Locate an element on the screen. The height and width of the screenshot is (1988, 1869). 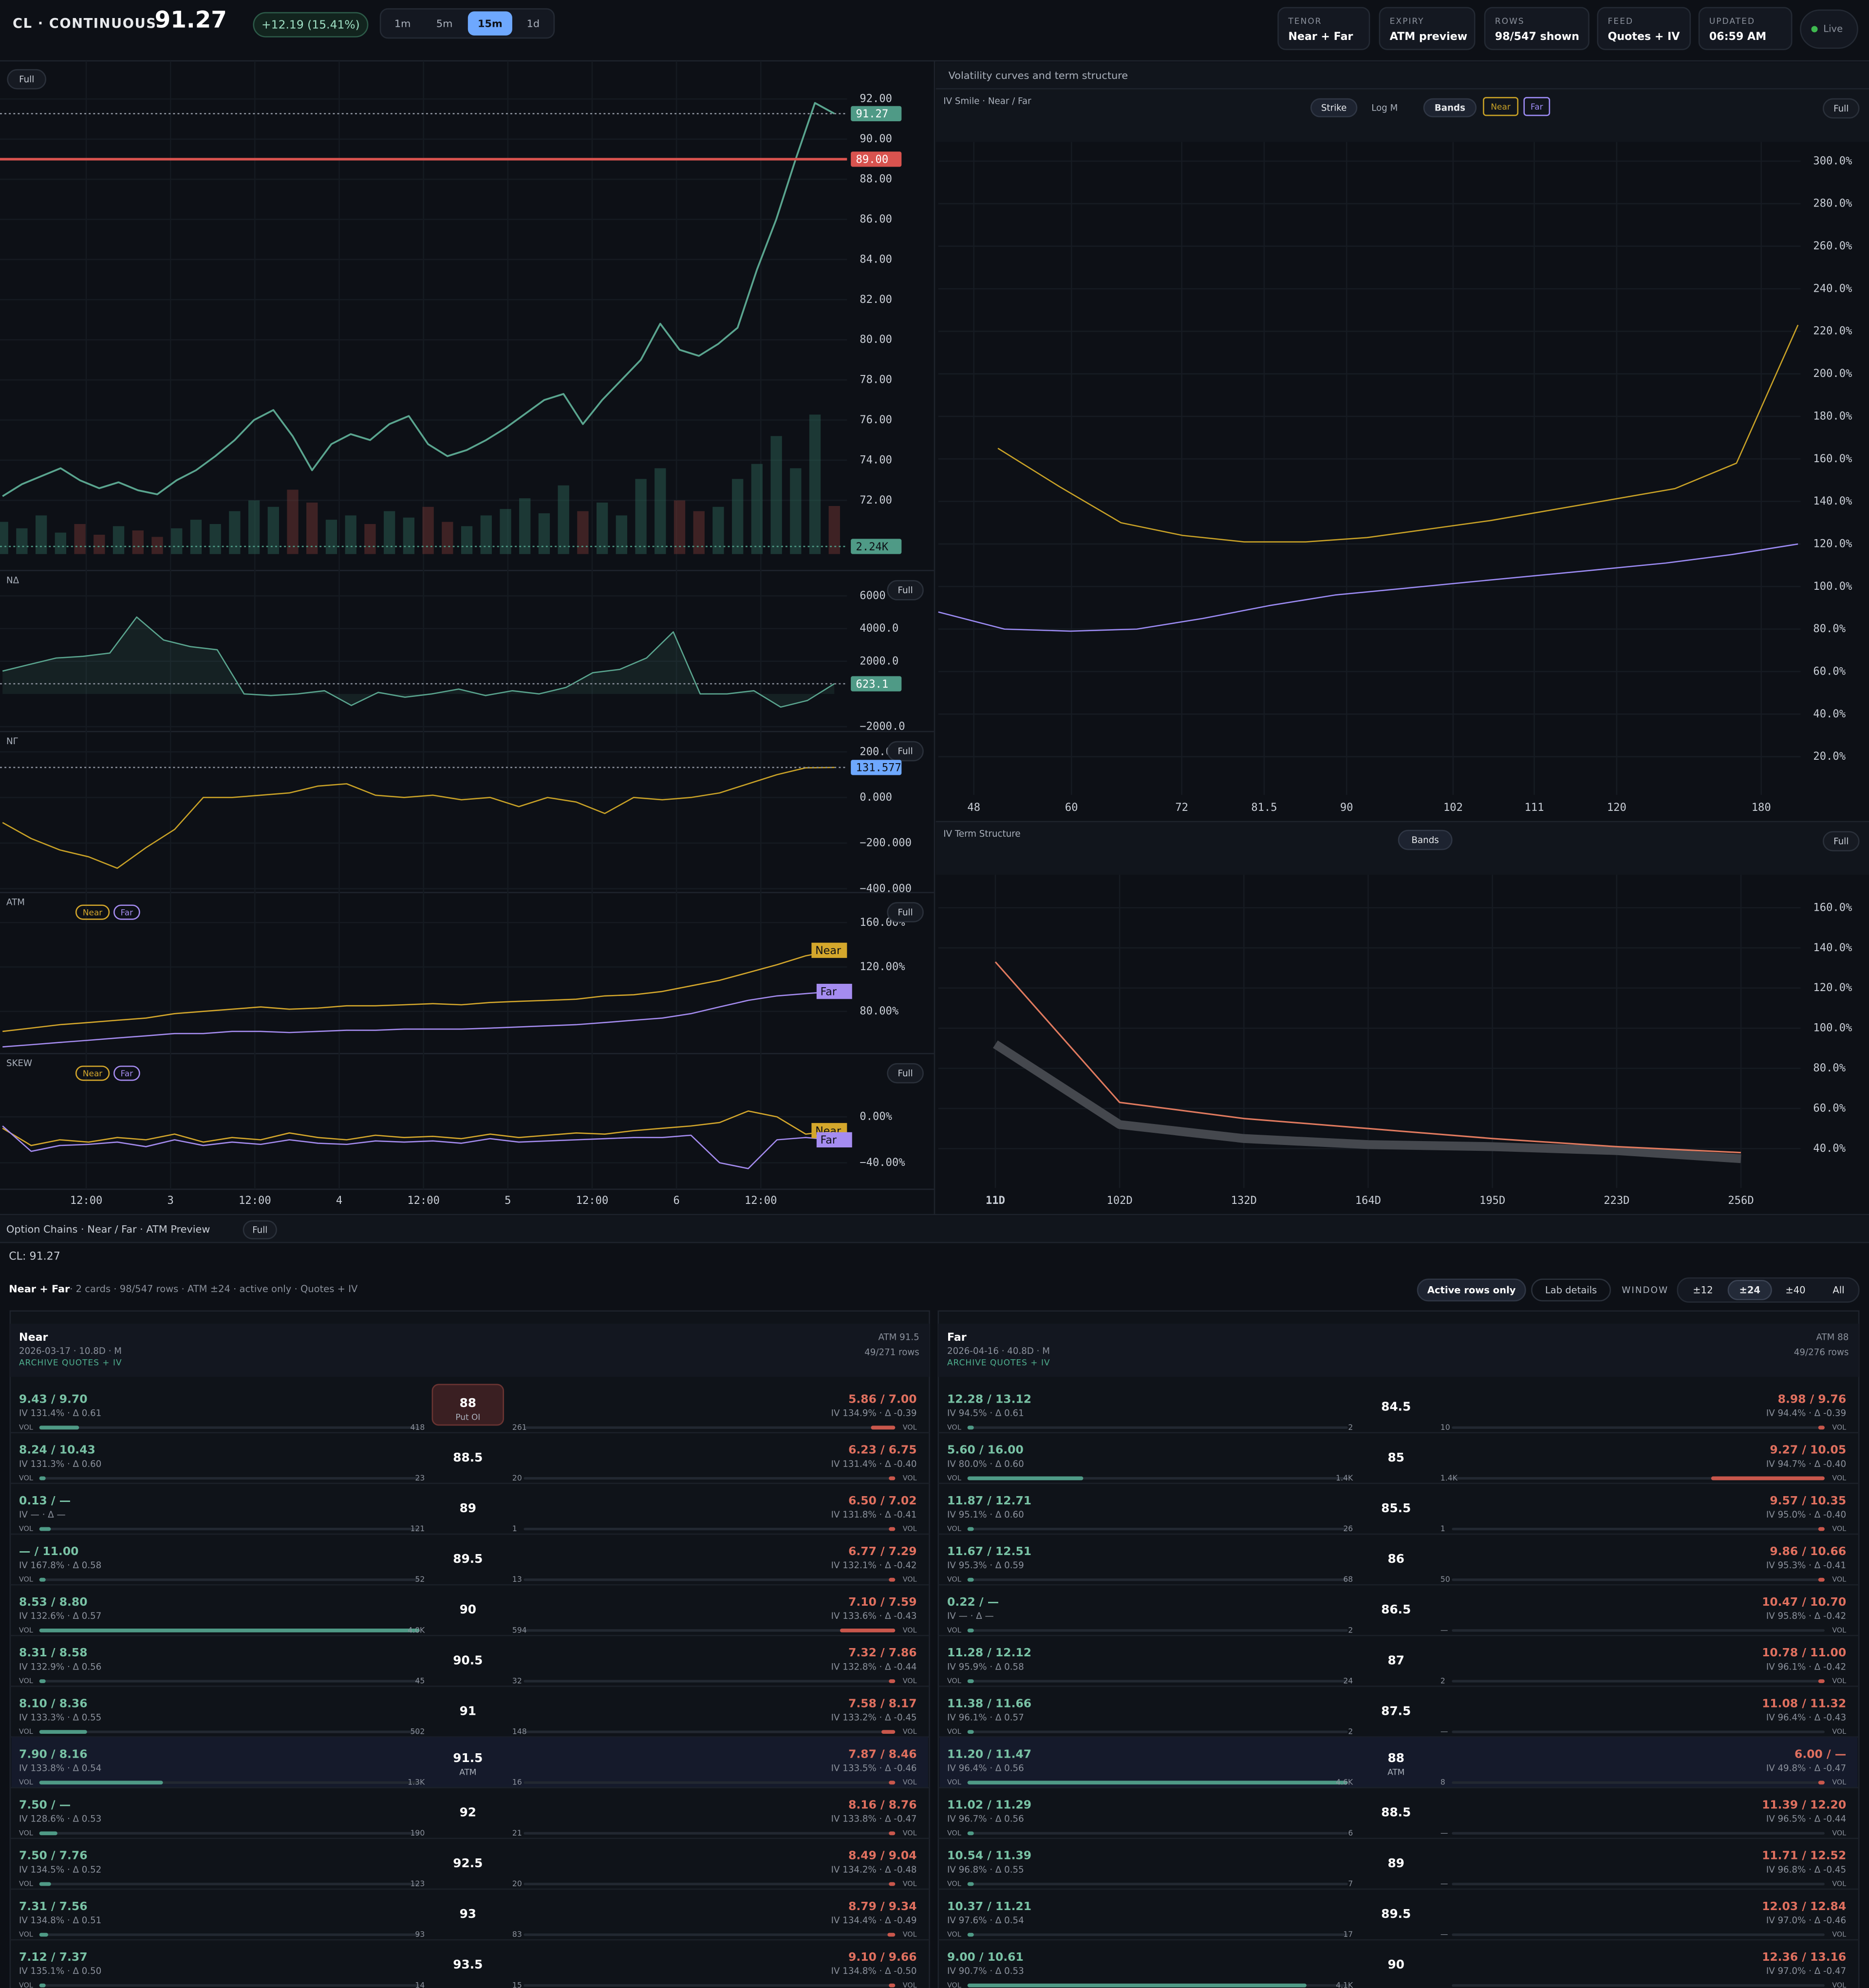
change-badge-bg is located at coordinates (311, 25).